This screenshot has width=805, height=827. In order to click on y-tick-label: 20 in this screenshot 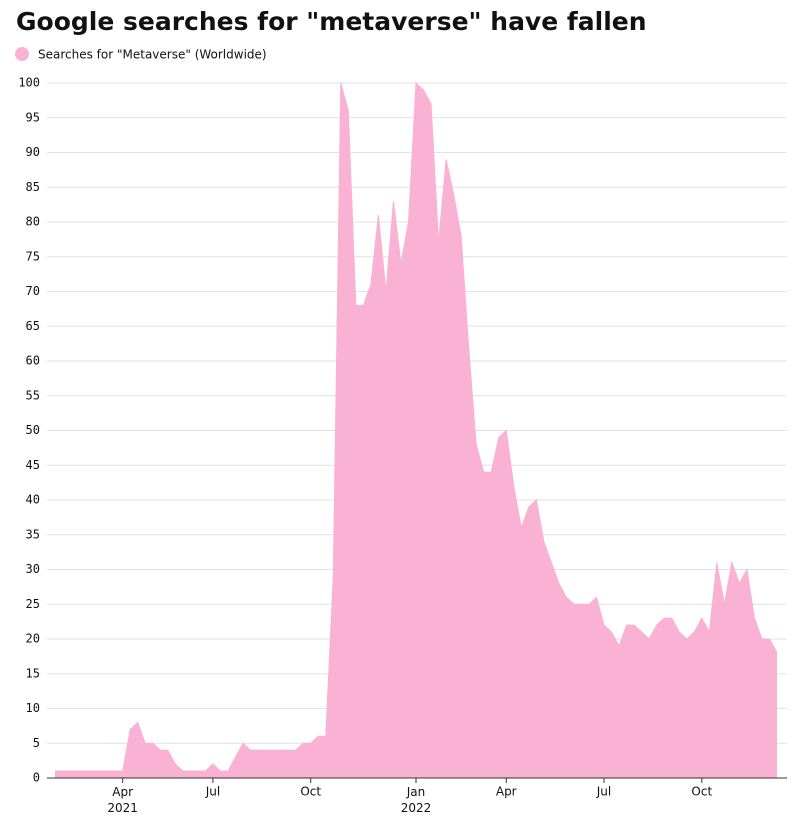, I will do `click(33, 639)`.